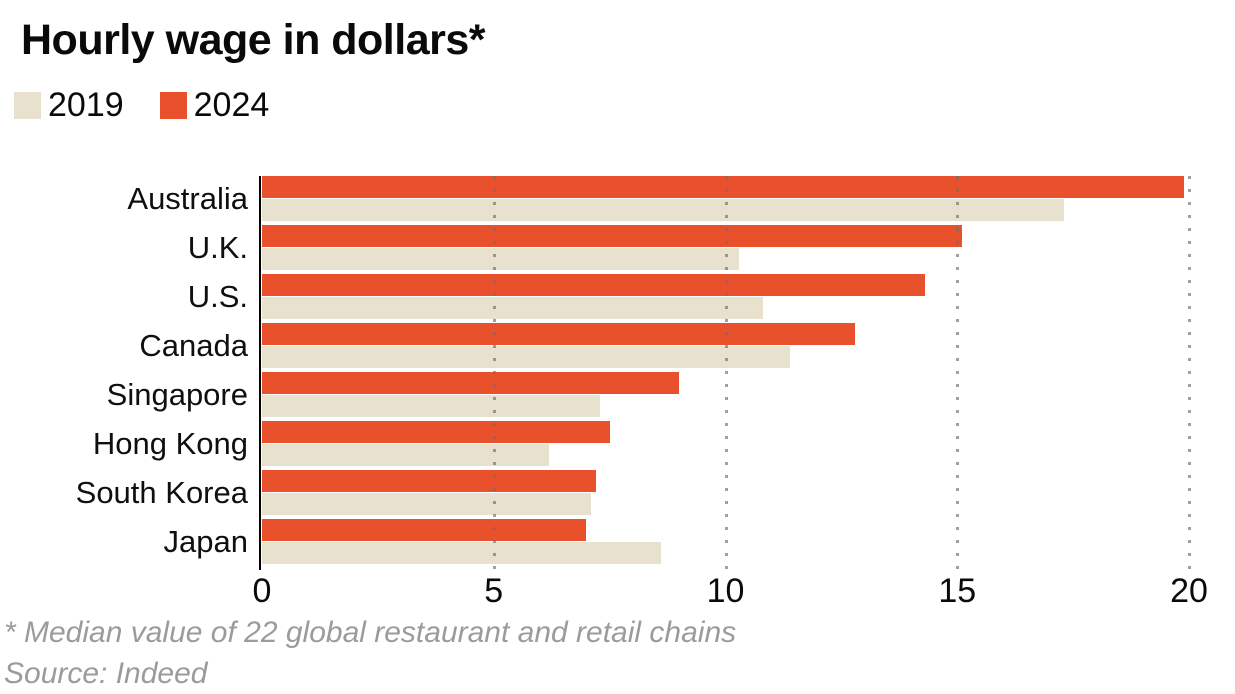 Image resolution: width=1235 pixels, height=694 pixels. Describe the element at coordinates (424, 530) in the screenshot. I see `bar-2024-japan` at that location.